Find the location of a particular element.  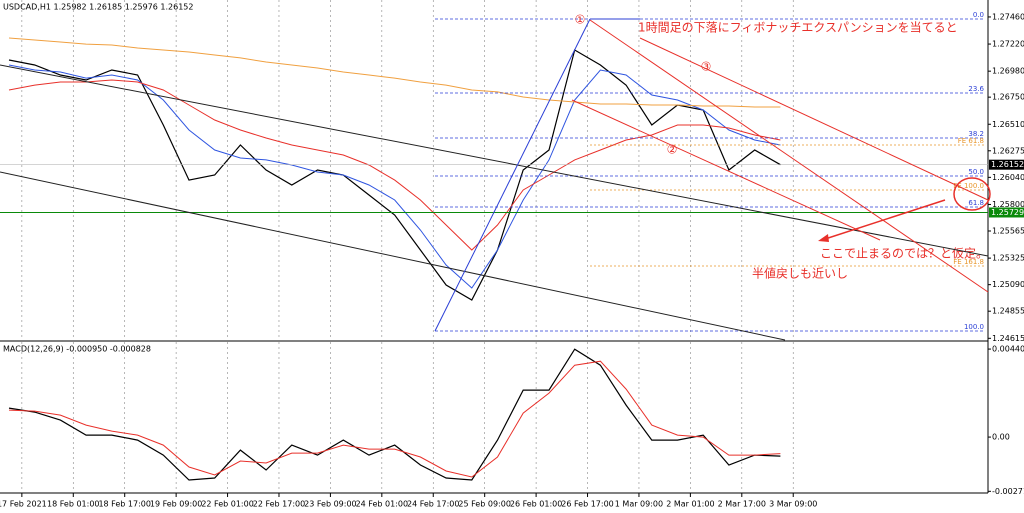

fibo-label: 100.0 is located at coordinates (974, 327).